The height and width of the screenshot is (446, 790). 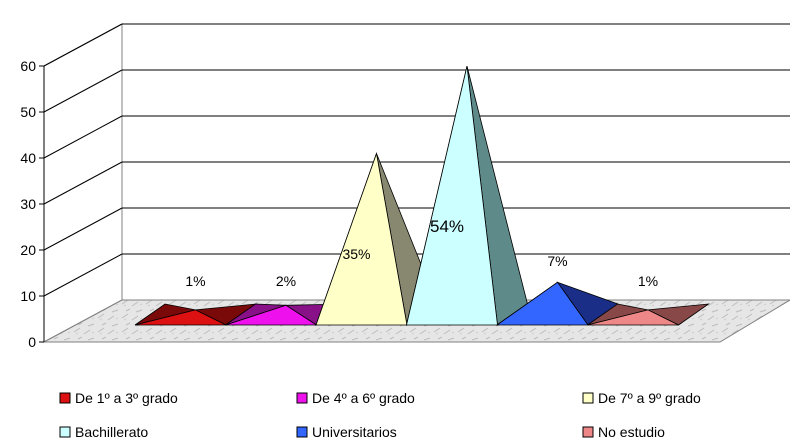 I want to click on y-tick-label: 0, so click(x=32, y=342).